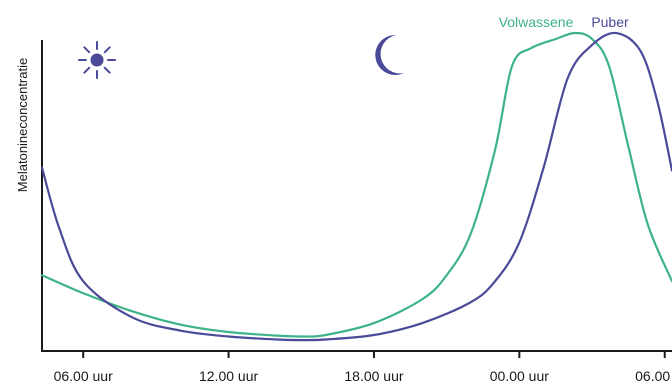 The height and width of the screenshot is (388, 672). I want to click on y-axis-label: Melatonineconcentratie, so click(22, 125).